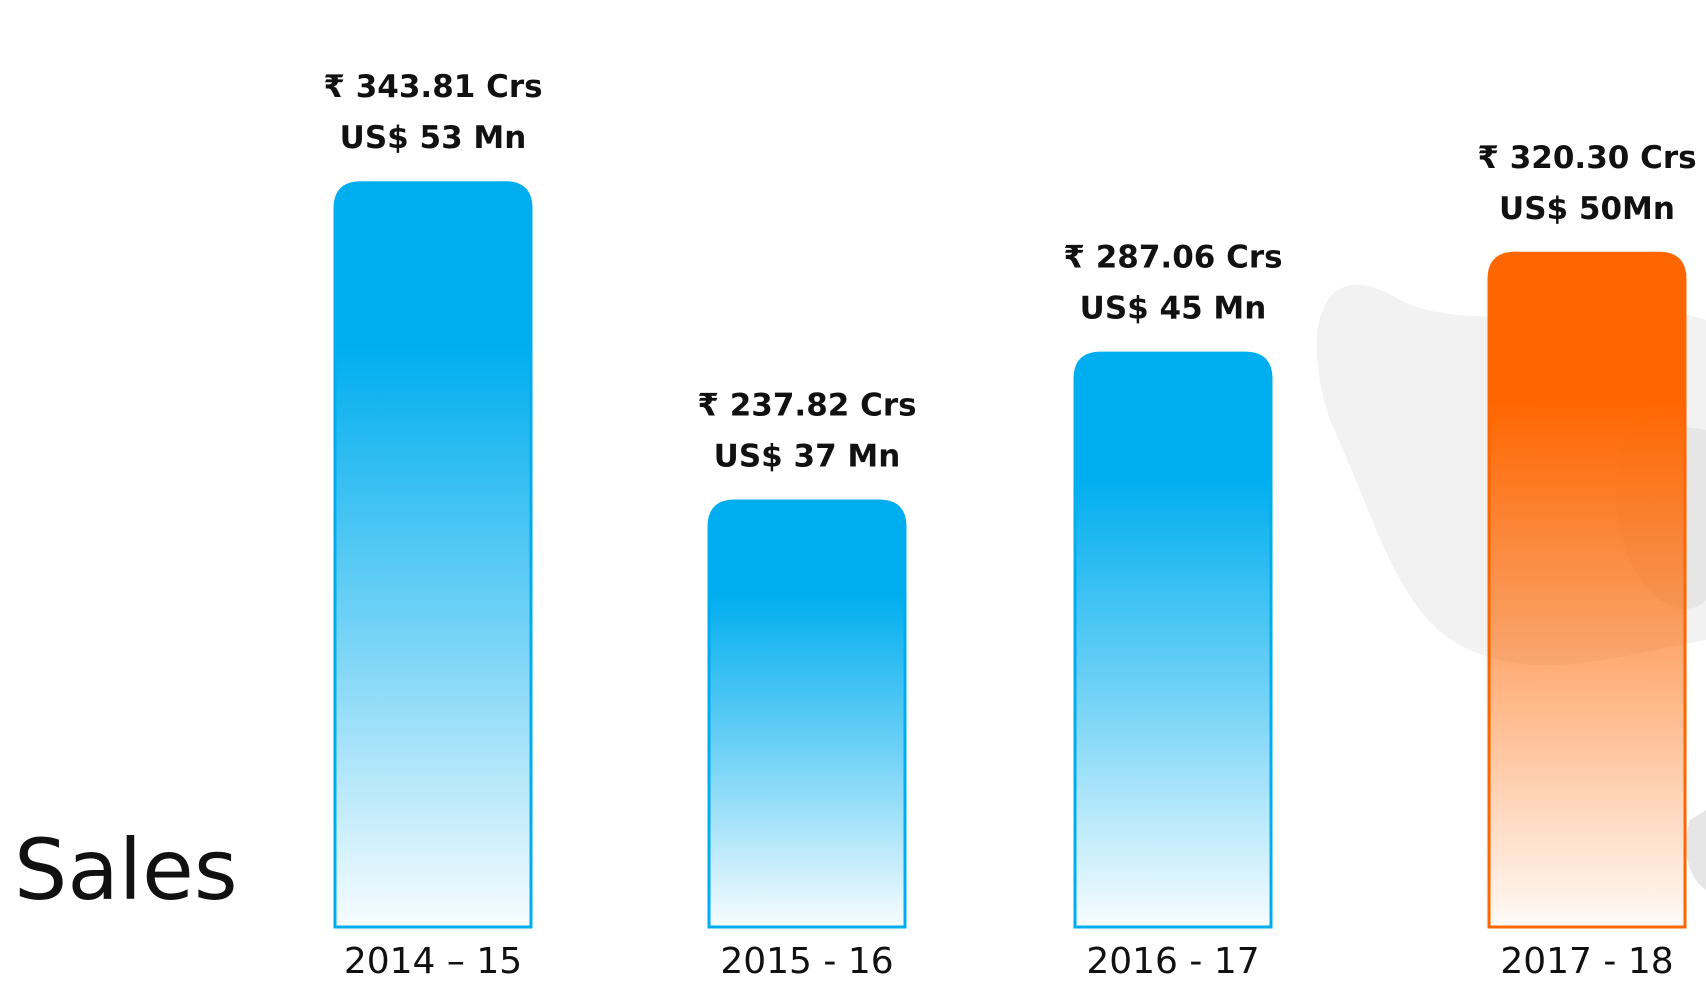 Image resolution: width=1706 pixels, height=985 pixels. I want to click on usd-value-label: US$ 53 Mn, so click(433, 138).